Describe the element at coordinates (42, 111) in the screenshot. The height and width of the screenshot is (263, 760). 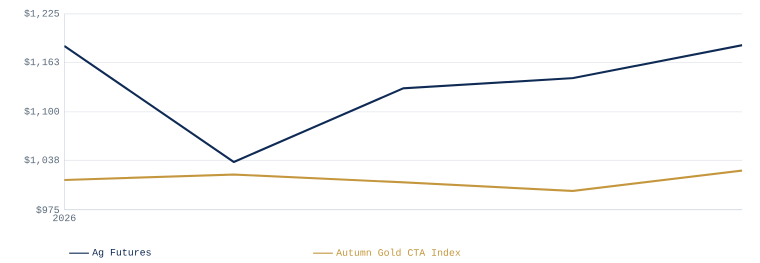
I see `y-tick-label: $1,100` at that location.